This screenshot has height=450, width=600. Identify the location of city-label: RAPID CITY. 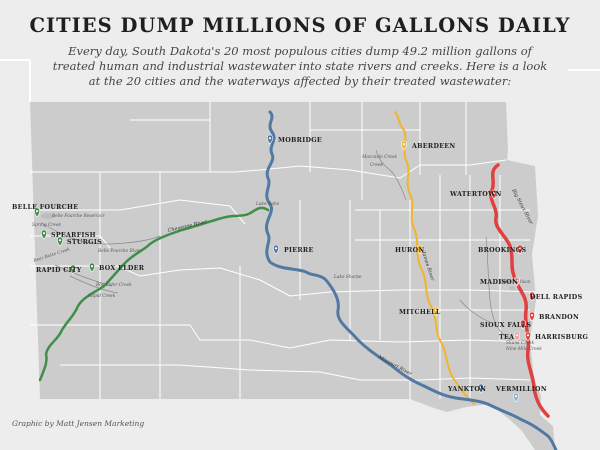
(59, 270).